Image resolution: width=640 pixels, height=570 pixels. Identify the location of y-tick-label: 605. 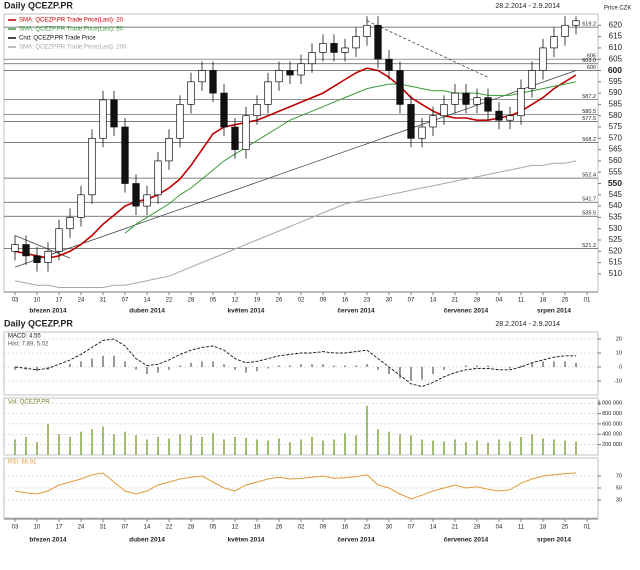
(616, 58).